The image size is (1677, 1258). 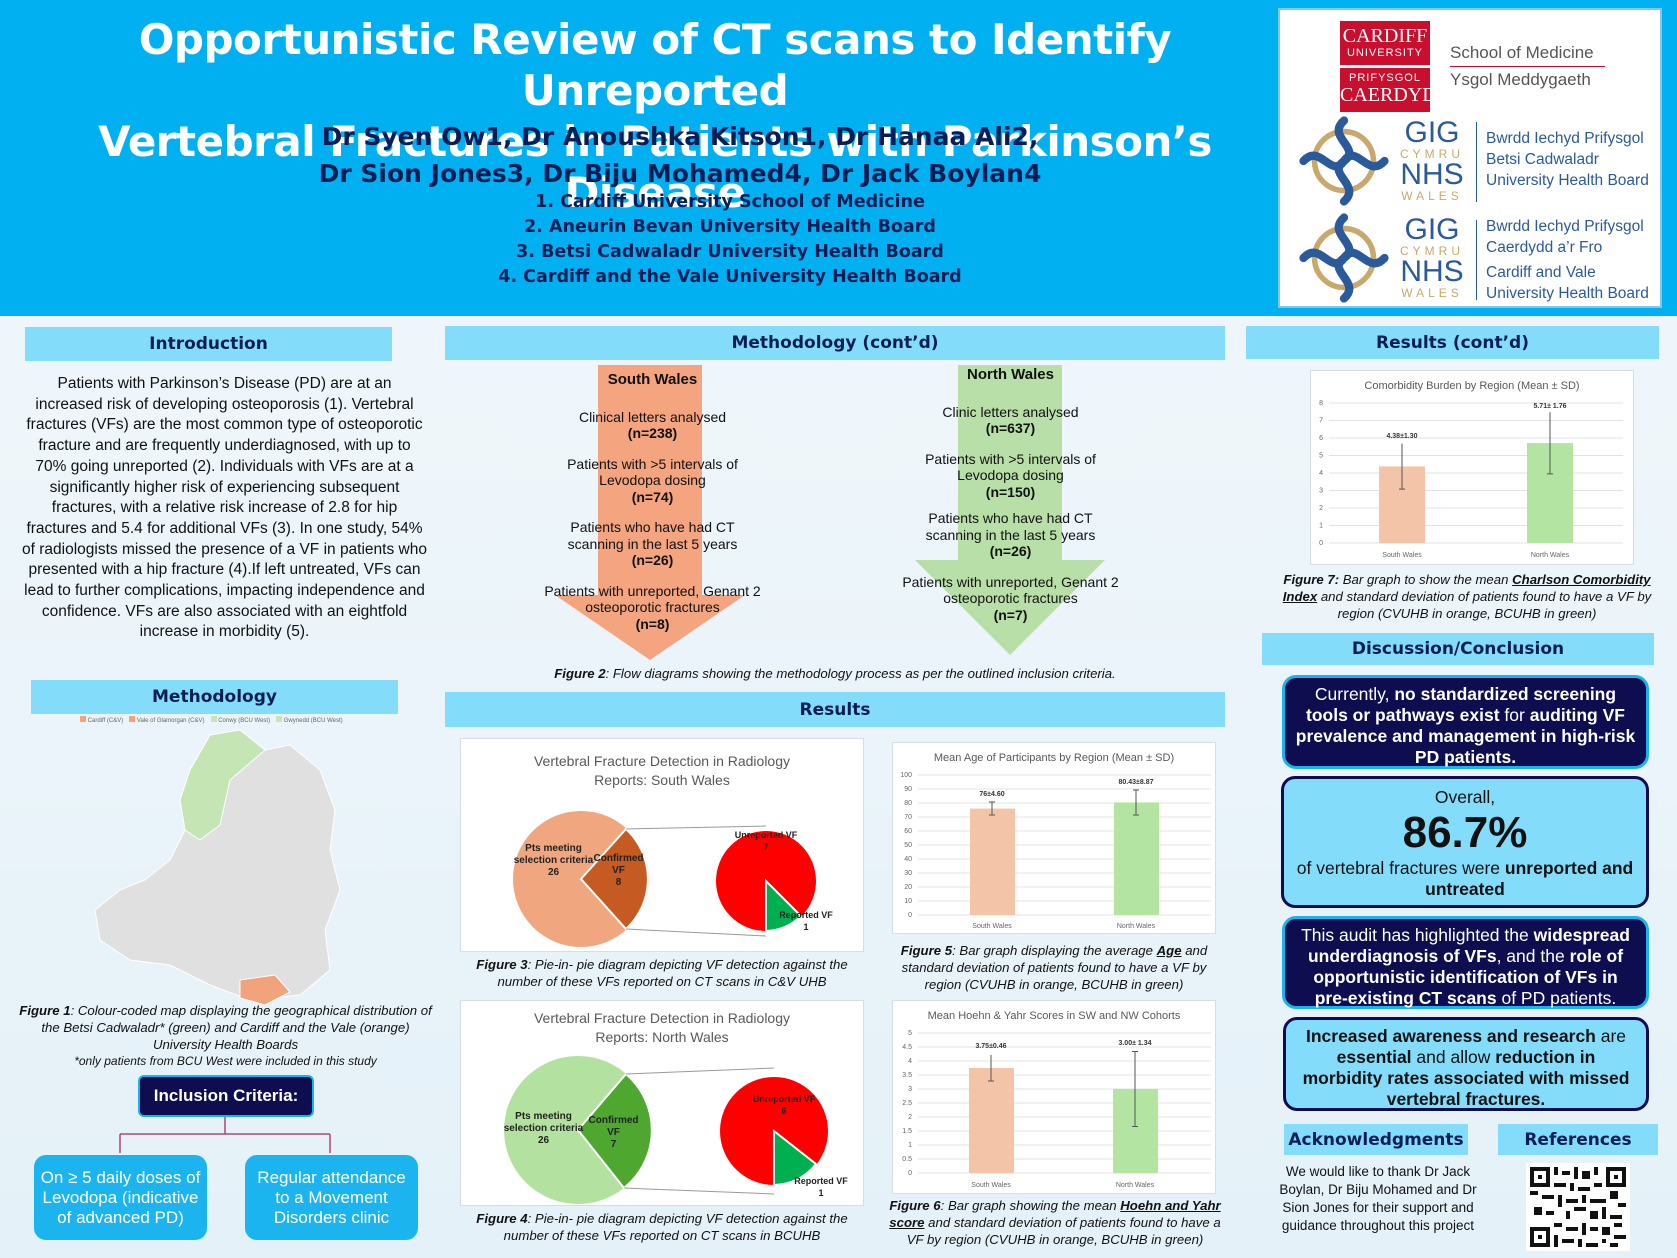 What do you see at coordinates (1465, 832) in the screenshot?
I see `unreported-percentage: 86.7%` at bounding box center [1465, 832].